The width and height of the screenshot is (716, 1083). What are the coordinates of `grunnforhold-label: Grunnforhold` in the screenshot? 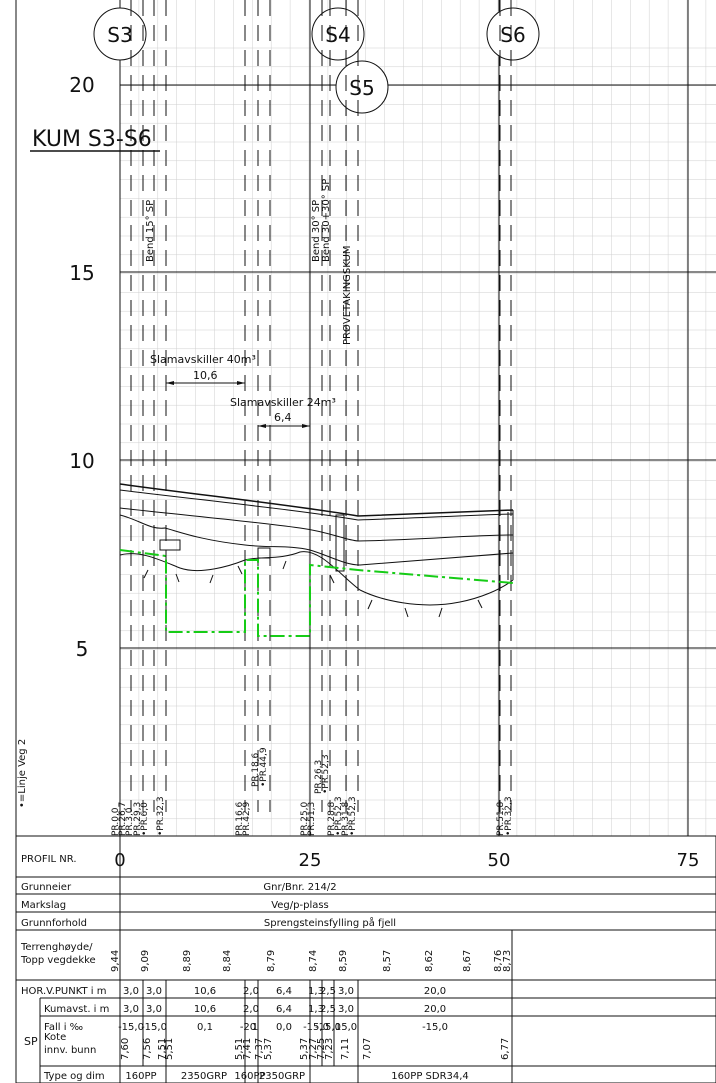 It's located at (54, 923).